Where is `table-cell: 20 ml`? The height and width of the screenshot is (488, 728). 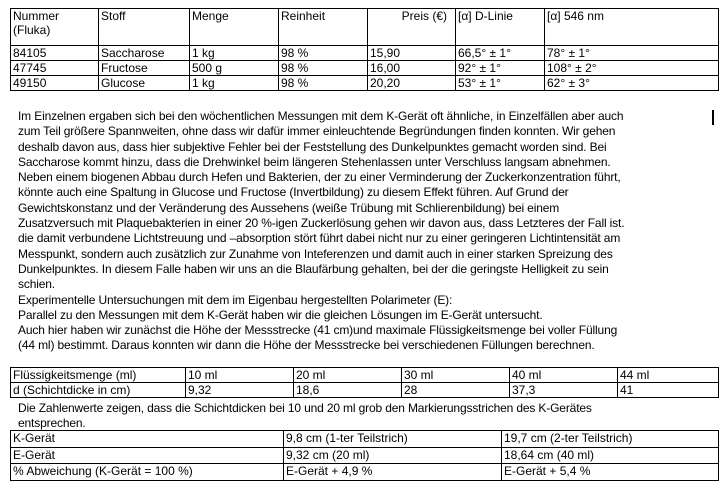 table-cell: 20 ml is located at coordinates (347, 375).